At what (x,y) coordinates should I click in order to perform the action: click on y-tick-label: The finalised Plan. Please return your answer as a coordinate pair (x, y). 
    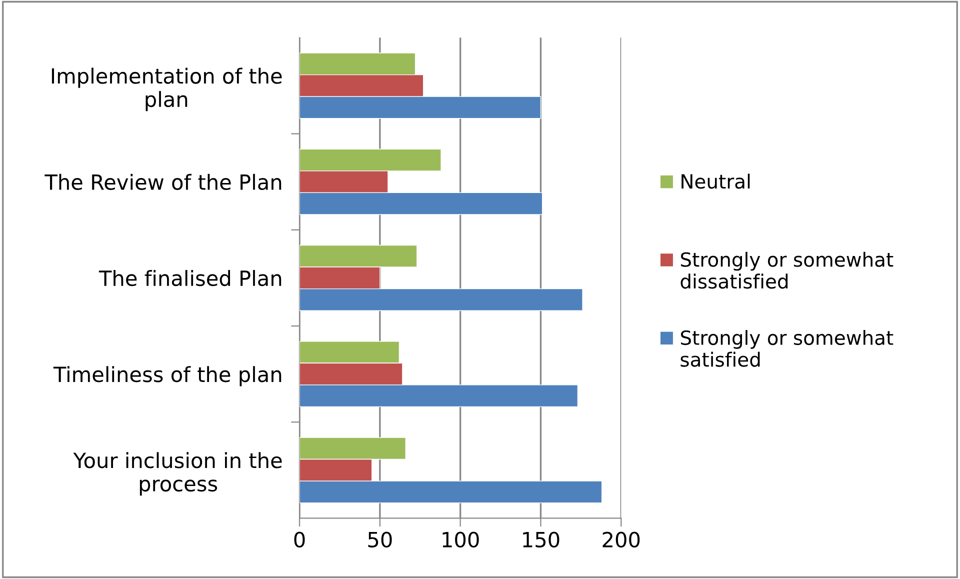
    Looking at the image, I should click on (190, 278).